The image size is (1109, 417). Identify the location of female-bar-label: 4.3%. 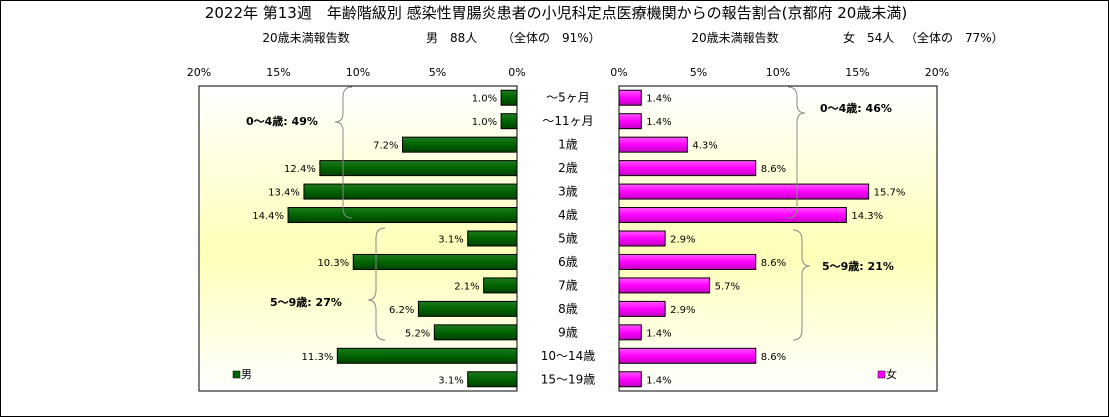
(704, 146).